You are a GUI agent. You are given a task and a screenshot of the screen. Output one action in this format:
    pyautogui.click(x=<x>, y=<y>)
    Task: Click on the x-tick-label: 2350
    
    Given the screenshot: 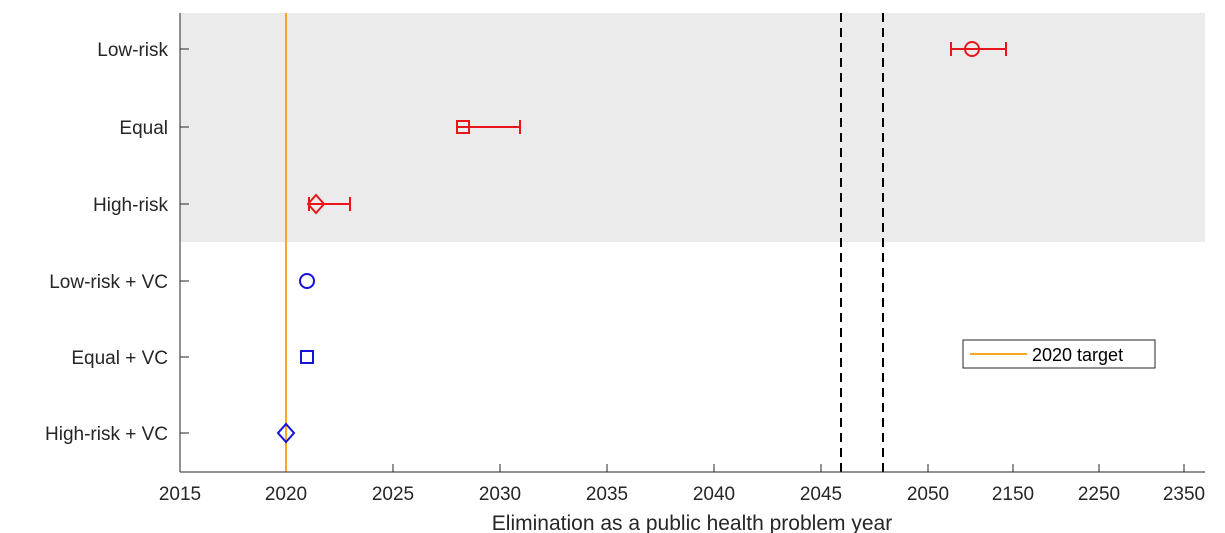 What is the action you would take?
    pyautogui.click(x=1184, y=494)
    